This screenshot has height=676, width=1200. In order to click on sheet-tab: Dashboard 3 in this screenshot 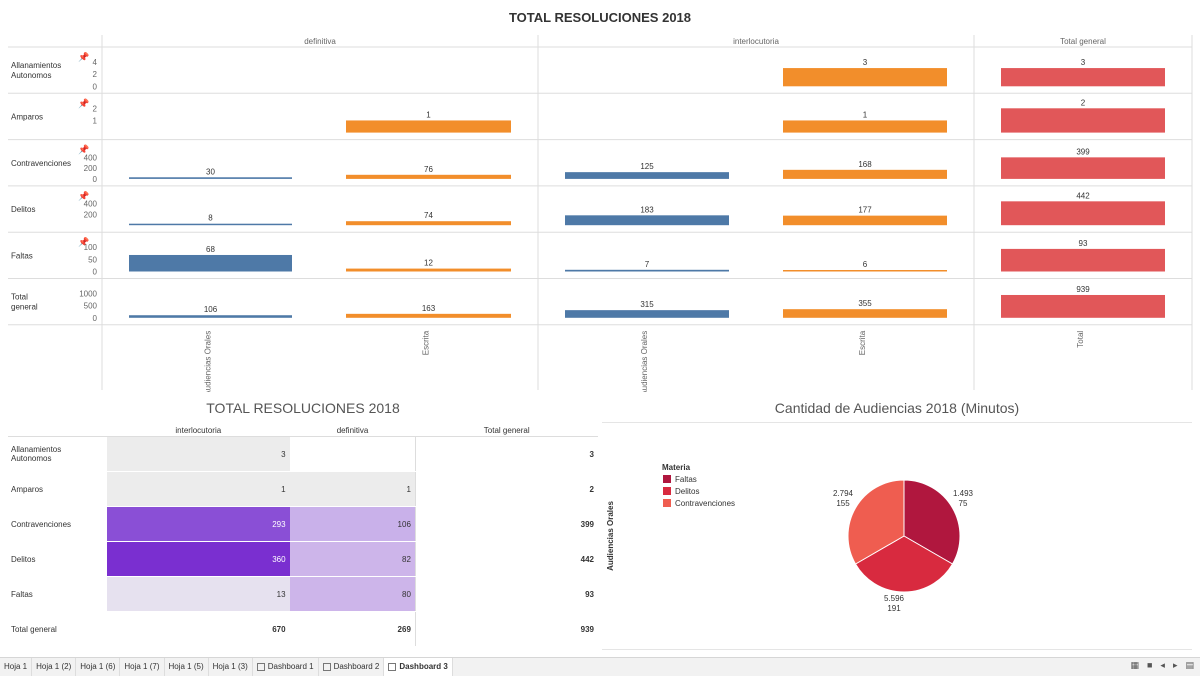, I will do `click(418, 667)`.